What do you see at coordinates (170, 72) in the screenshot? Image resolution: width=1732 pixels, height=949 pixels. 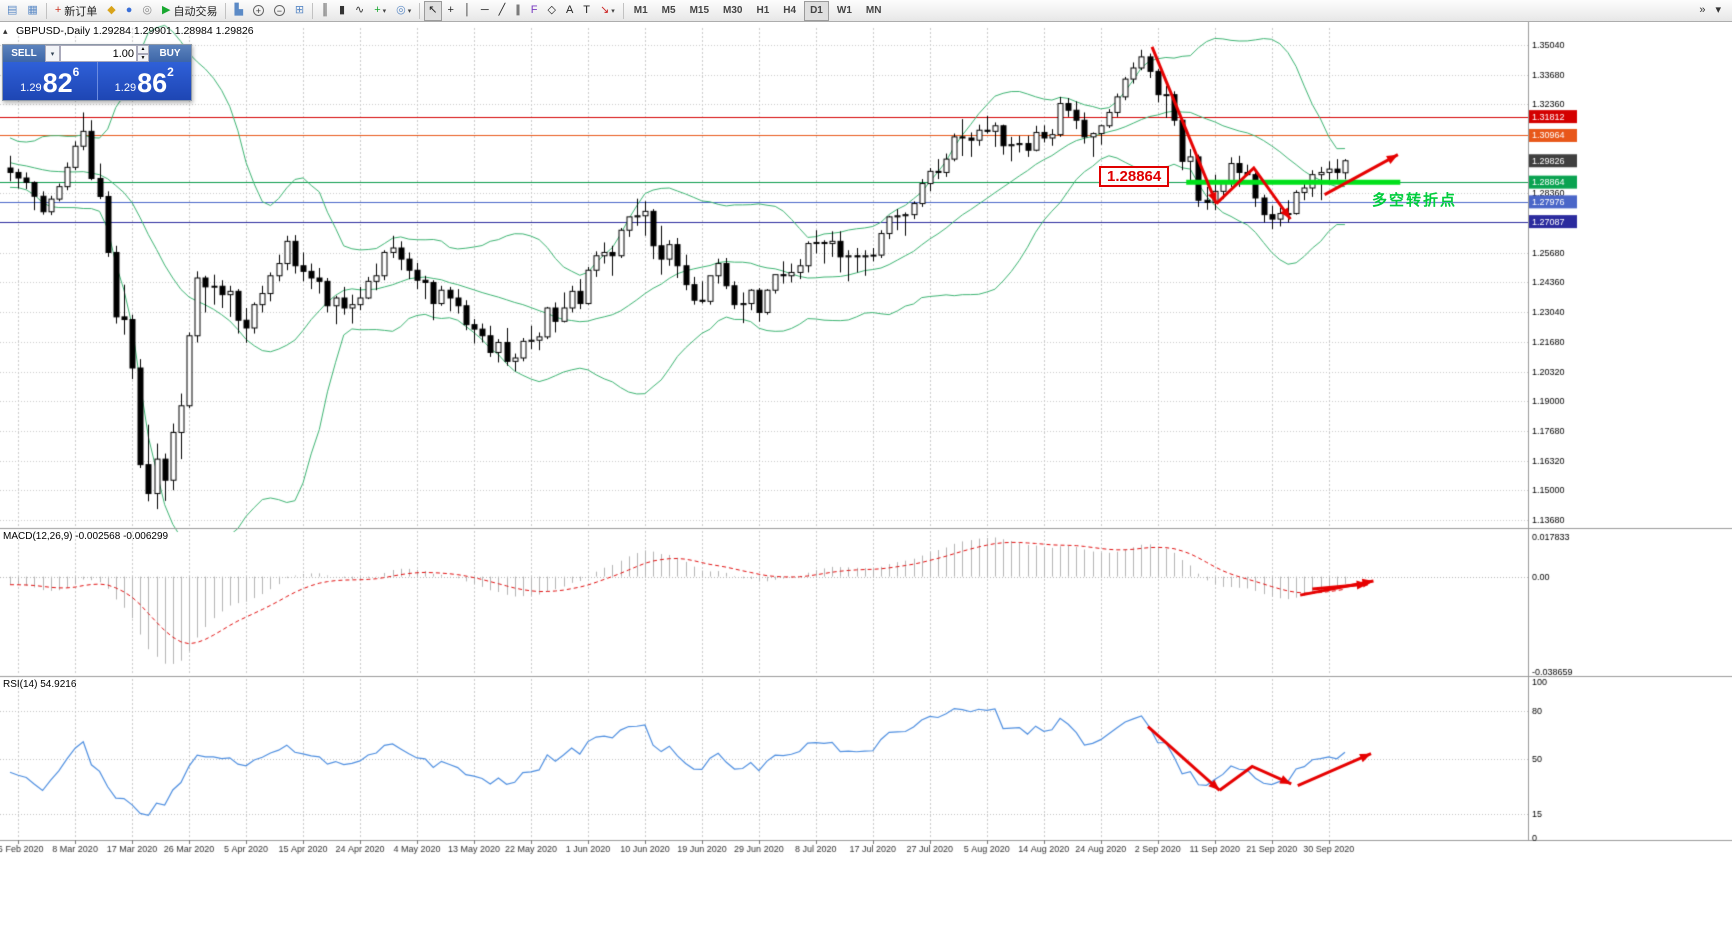 I see `buy-price-pip: 2` at bounding box center [170, 72].